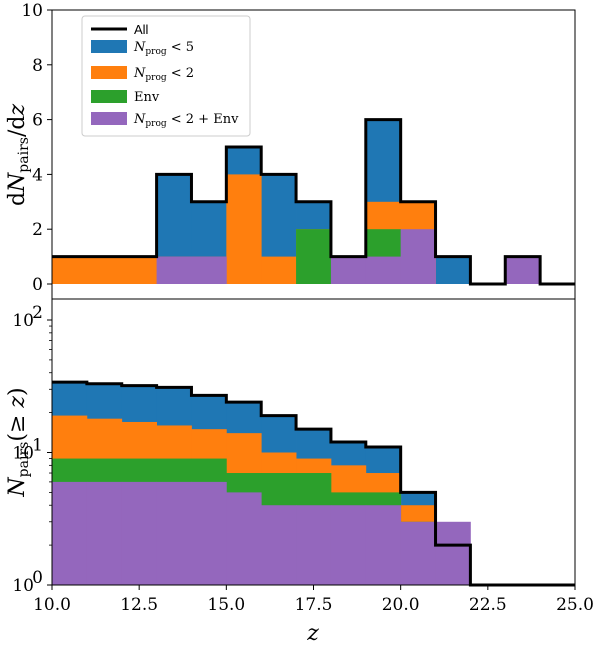 The image size is (598, 650). What do you see at coordinates (37, 230) in the screenshot?
I see `top-y-tick-label-1: 2` at bounding box center [37, 230].